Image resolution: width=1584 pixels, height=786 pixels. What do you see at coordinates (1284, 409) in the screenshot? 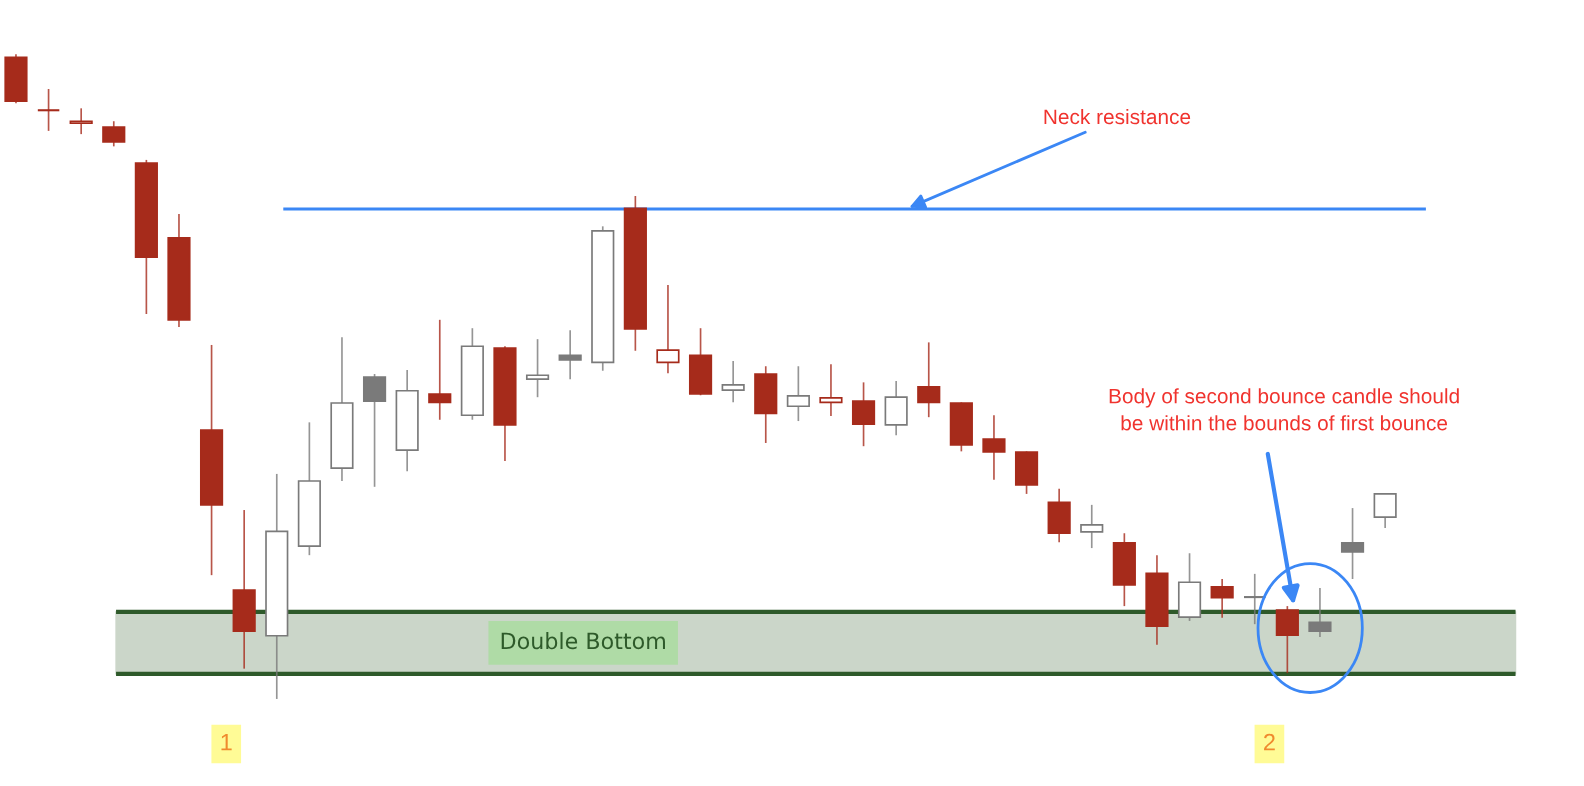
I see `annotation: Body of second bounce candle should be within the bounds of first bounce` at bounding box center [1284, 409].